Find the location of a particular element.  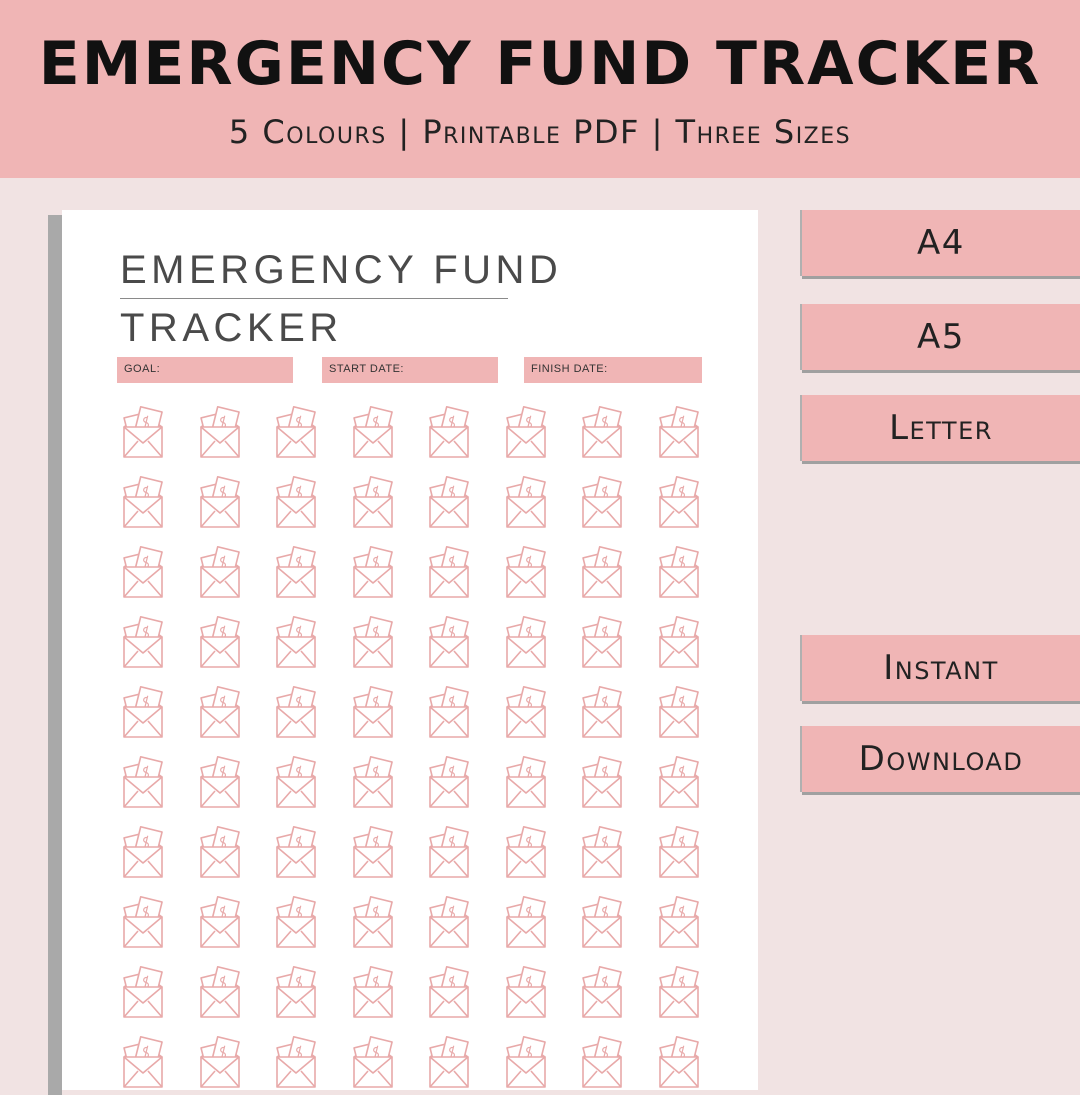

download-label: Download is located at coordinates (941, 759).